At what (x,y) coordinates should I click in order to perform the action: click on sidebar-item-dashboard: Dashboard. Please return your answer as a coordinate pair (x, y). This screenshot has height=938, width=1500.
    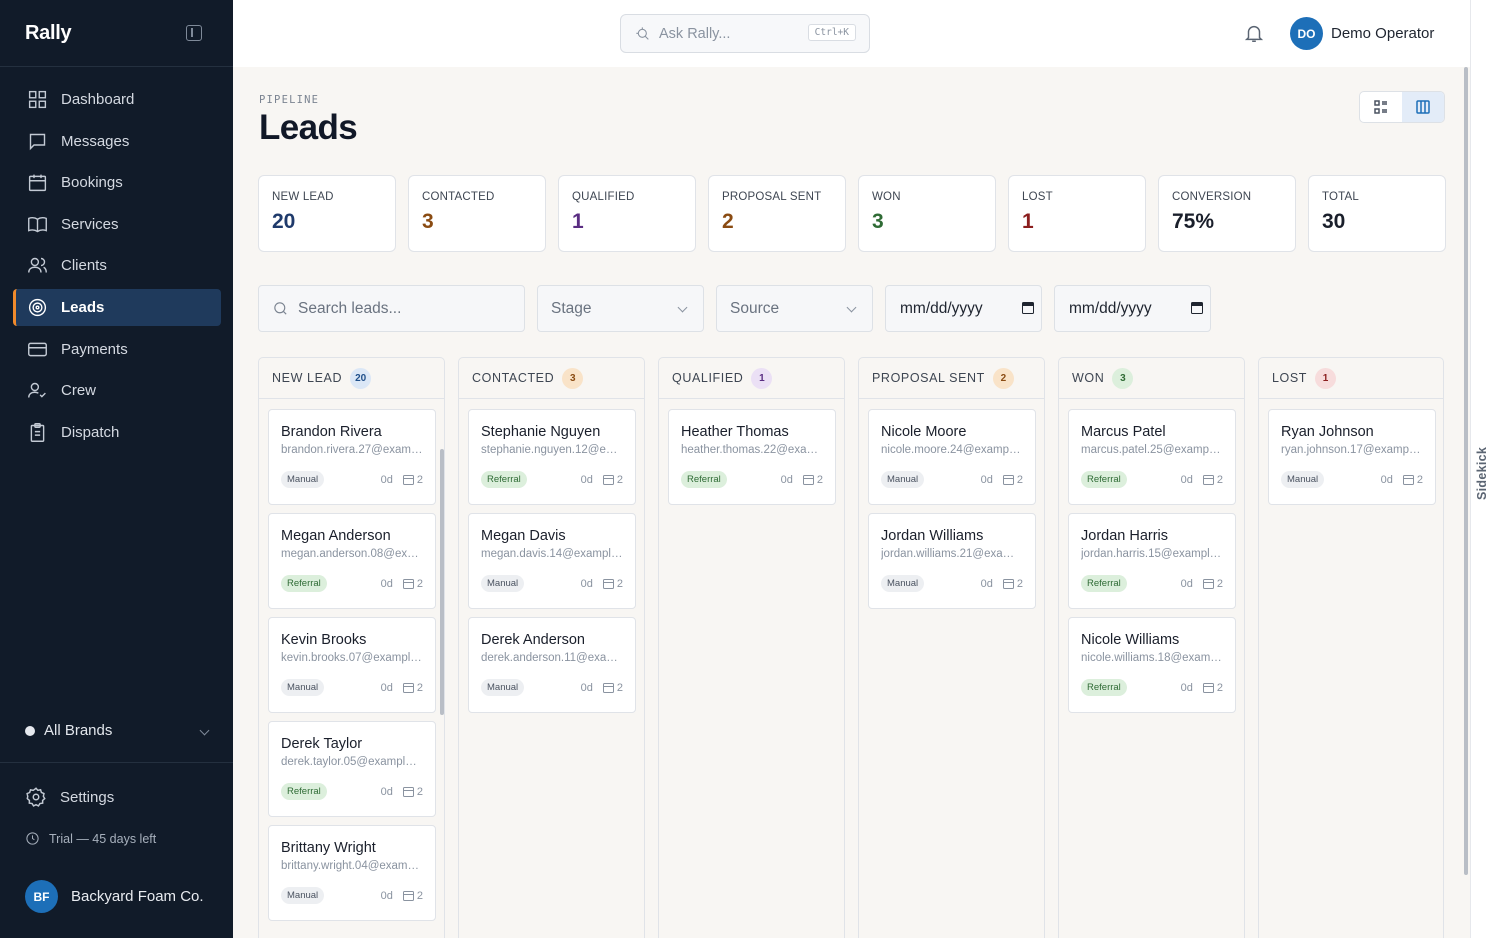
    Looking at the image, I should click on (117, 99).